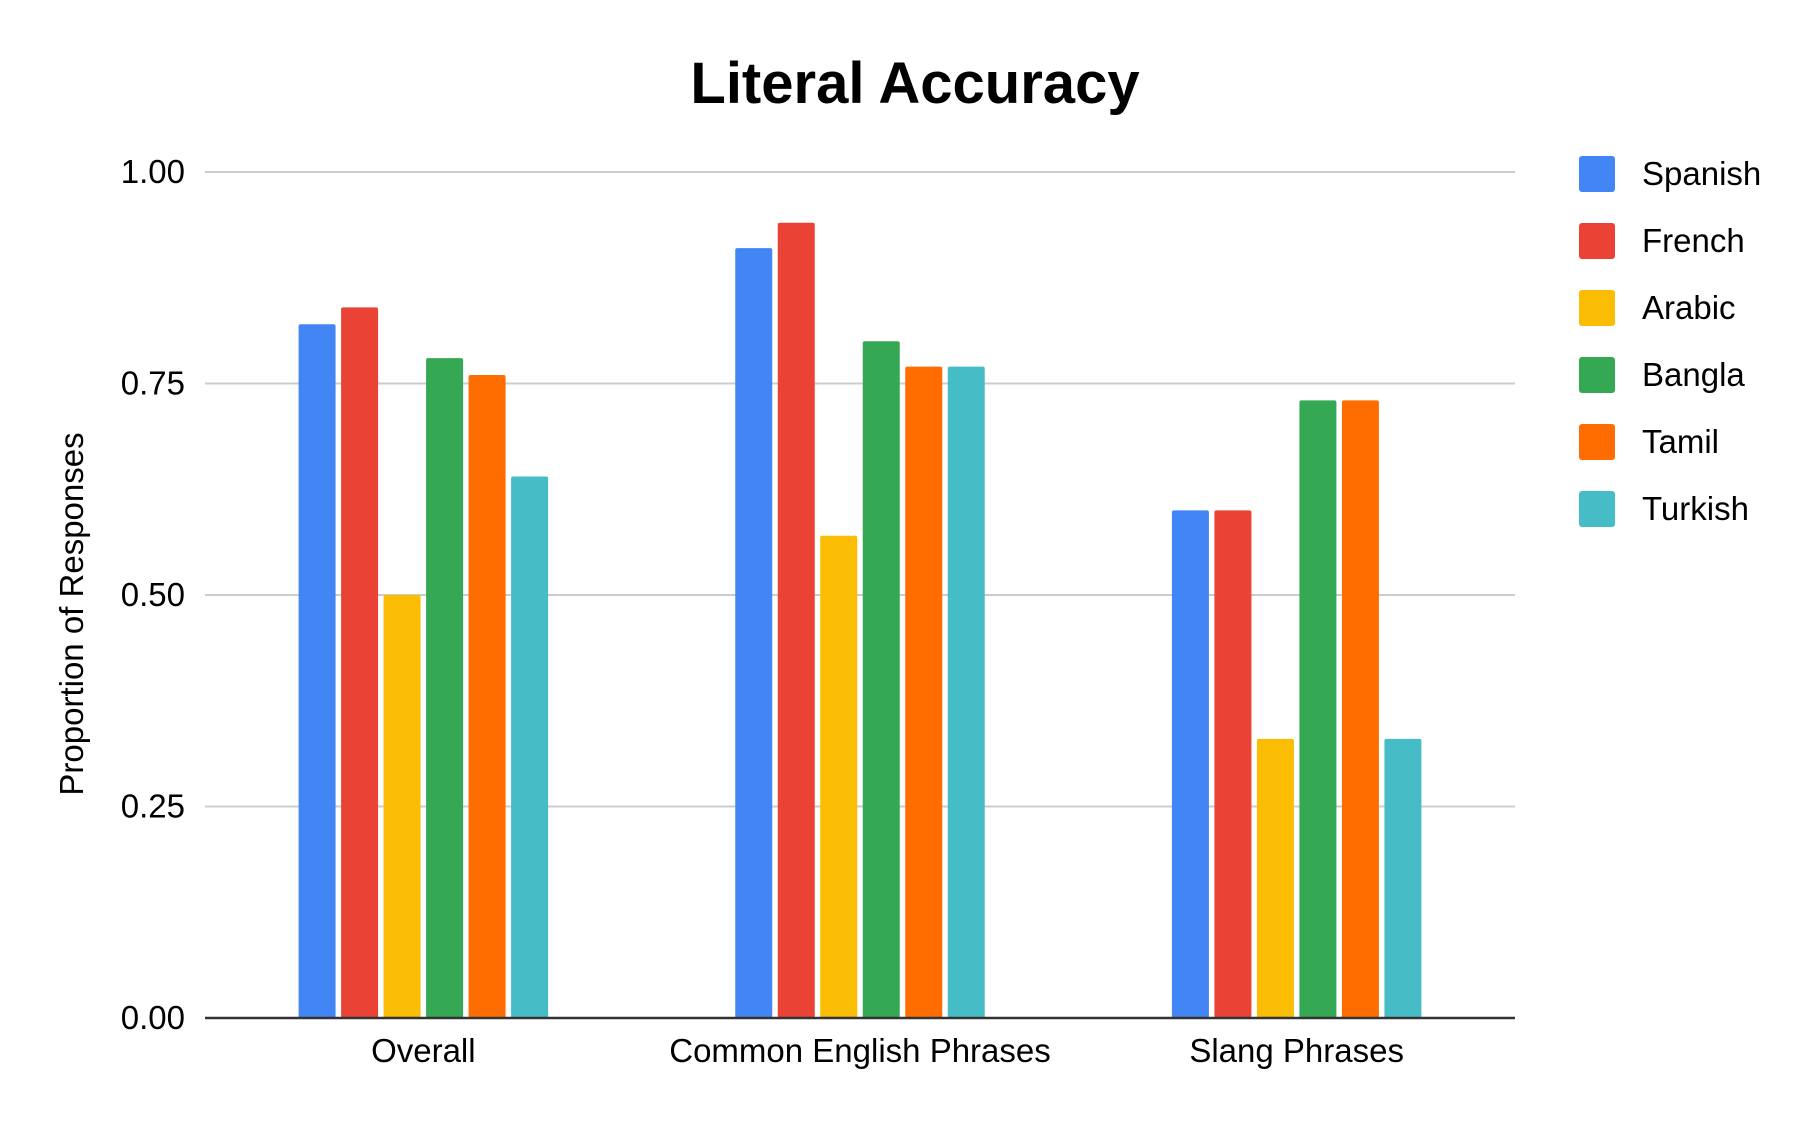 This screenshot has width=1820, height=1125. Describe the element at coordinates (1233, 764) in the screenshot. I see `bar-french-slang-phrases` at that location.